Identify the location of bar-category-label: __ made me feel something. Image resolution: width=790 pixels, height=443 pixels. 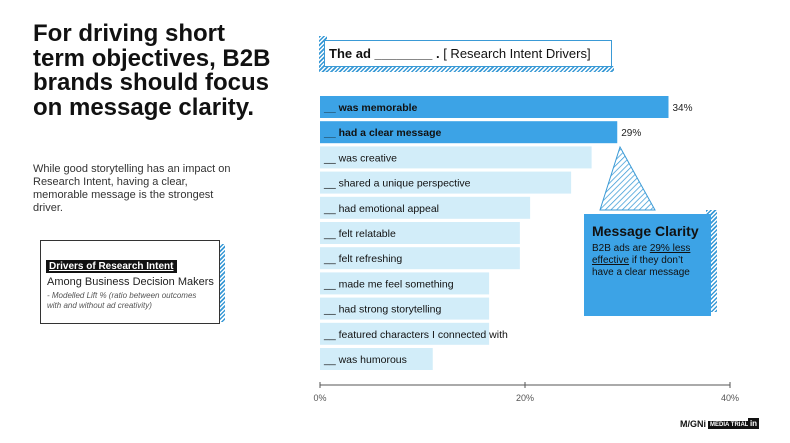
(388, 284).